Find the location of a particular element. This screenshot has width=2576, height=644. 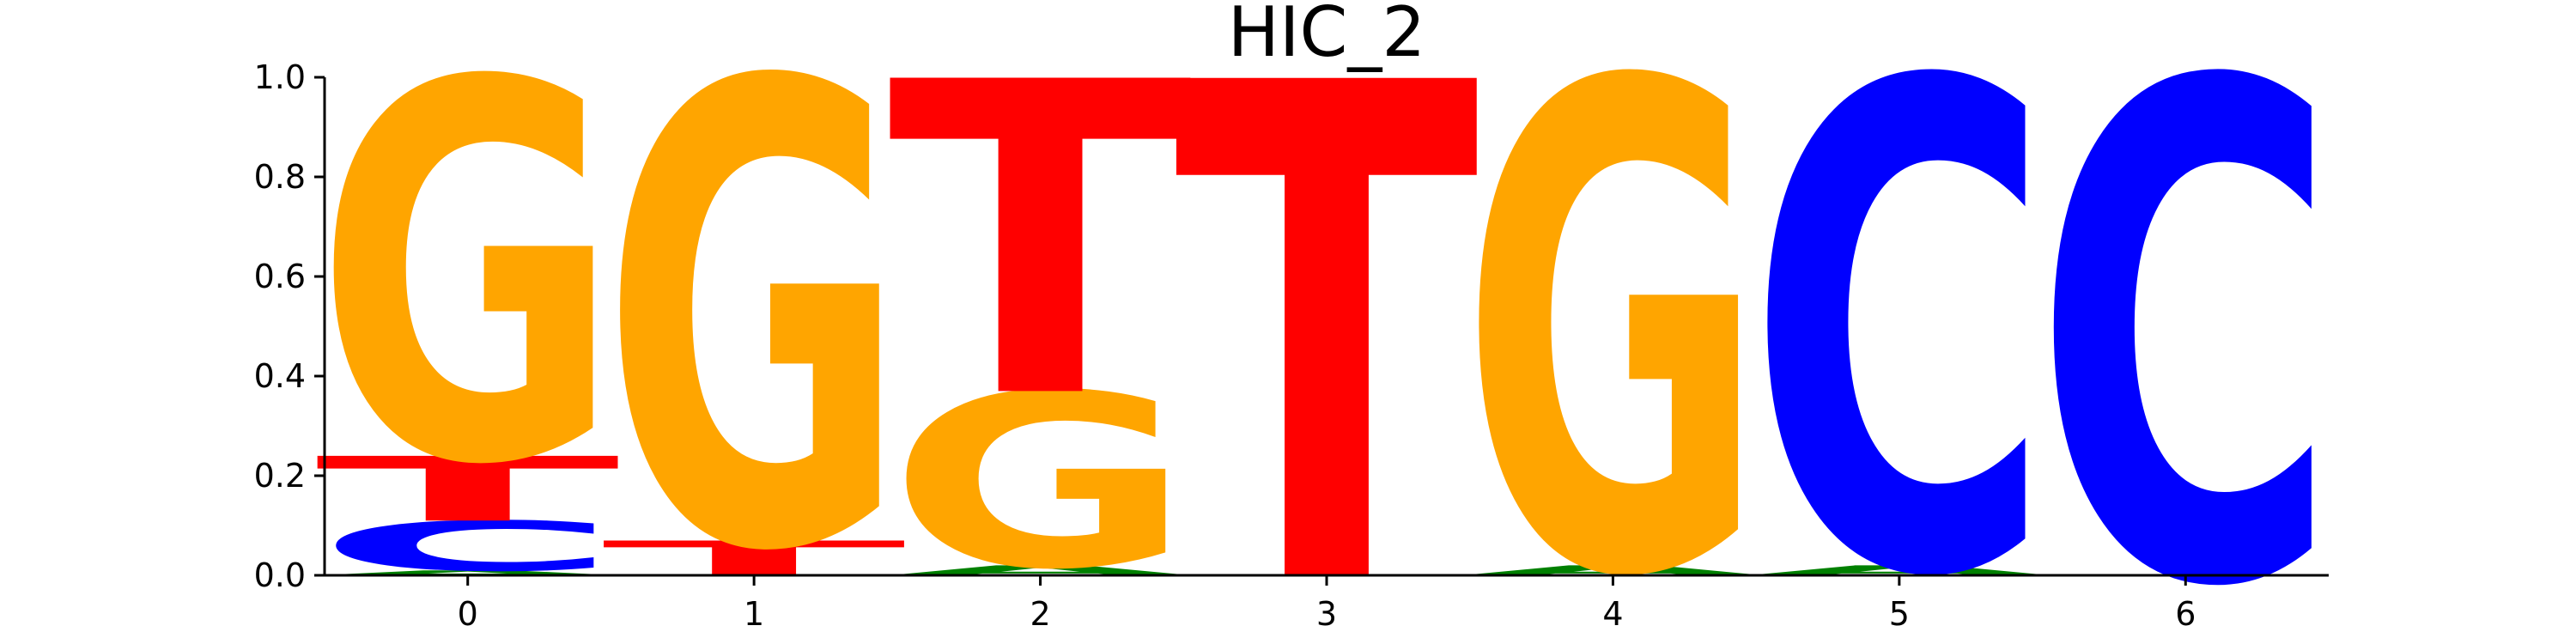

x-tick-label: 3 is located at coordinates (1327, 614).